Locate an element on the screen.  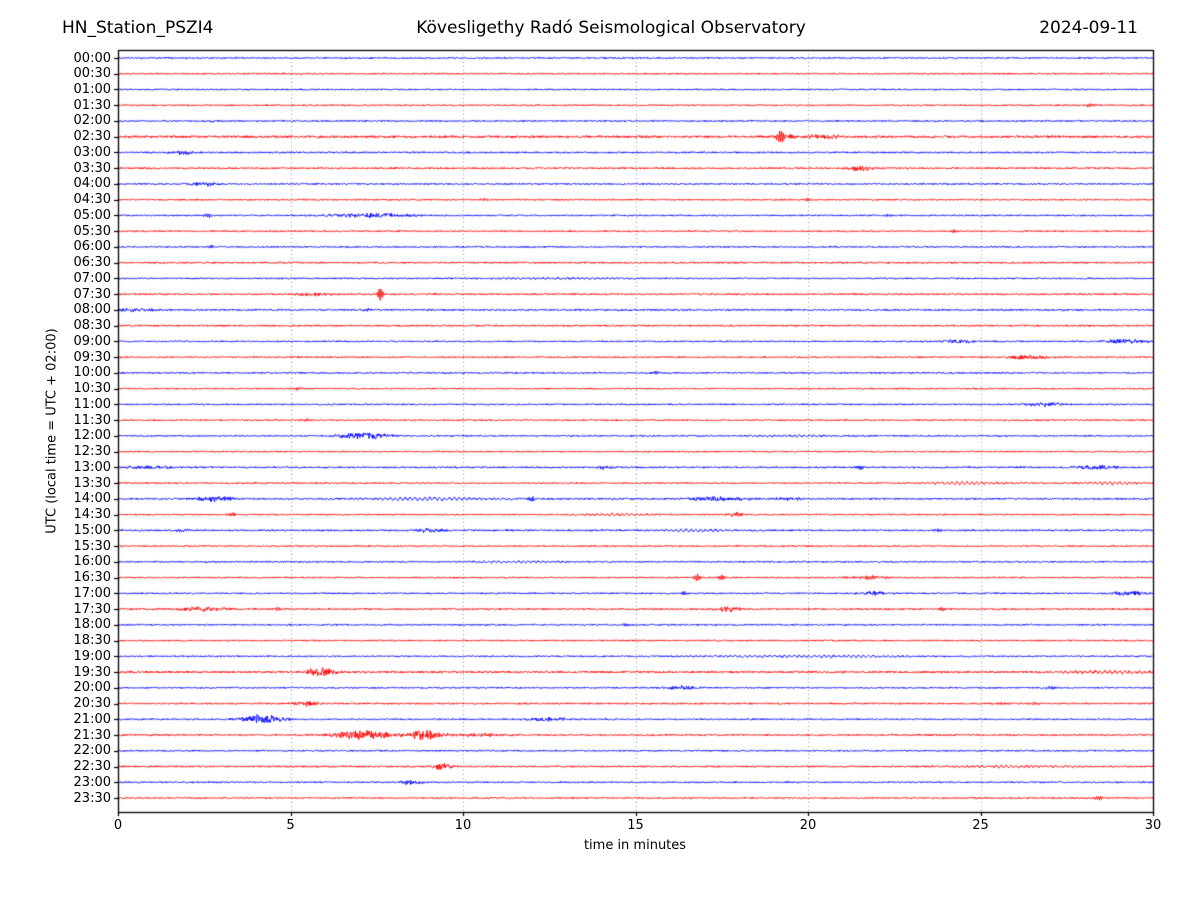
row-label-11:00: 11:00 is located at coordinates (92, 404).